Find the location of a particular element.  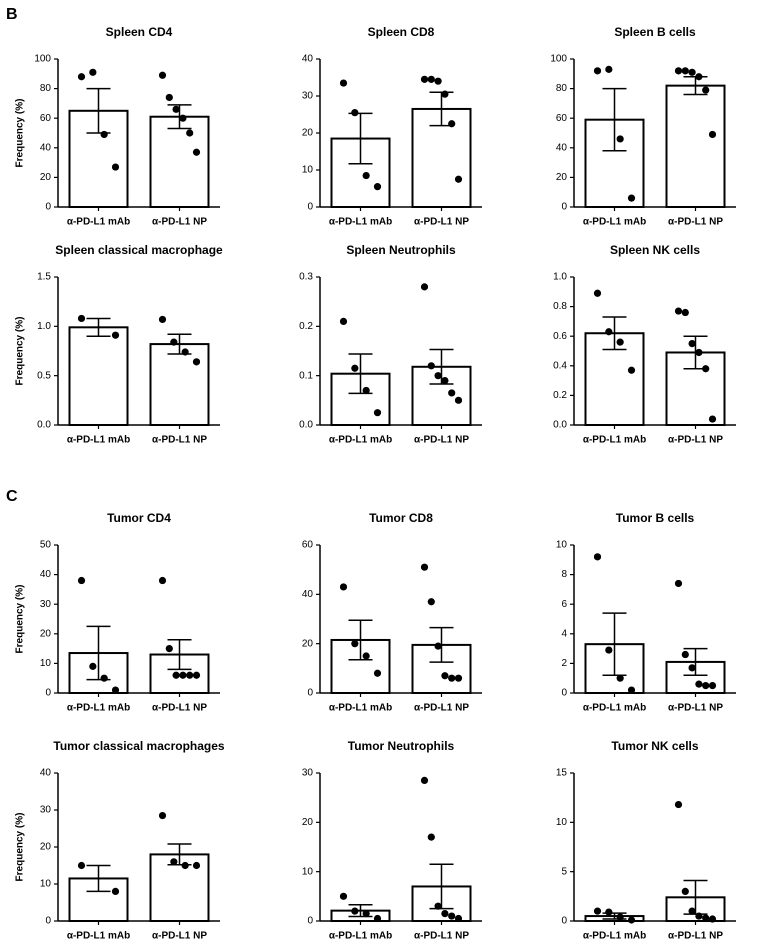

y-tick-label: 60 is located at coordinates (308, 545).